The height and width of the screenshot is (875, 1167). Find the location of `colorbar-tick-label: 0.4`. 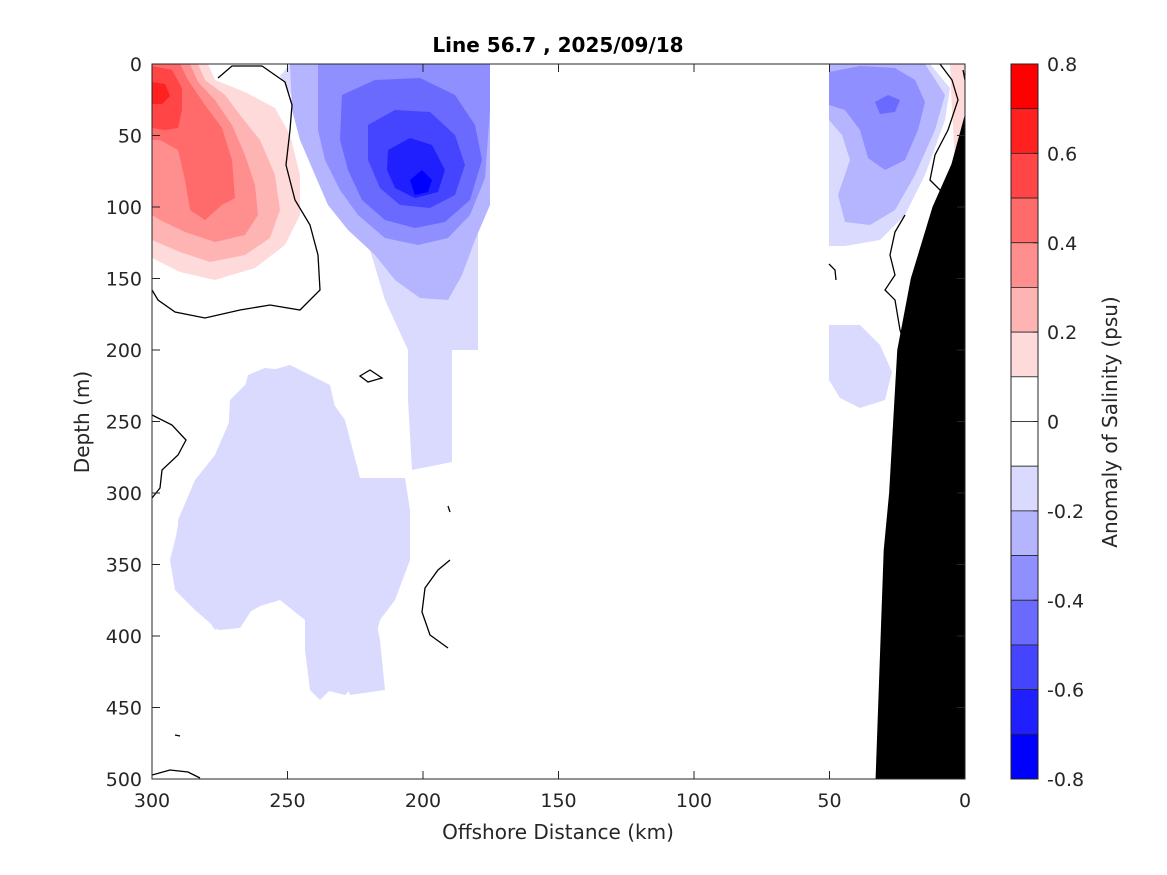

colorbar-tick-label: 0.4 is located at coordinates (1062, 244).